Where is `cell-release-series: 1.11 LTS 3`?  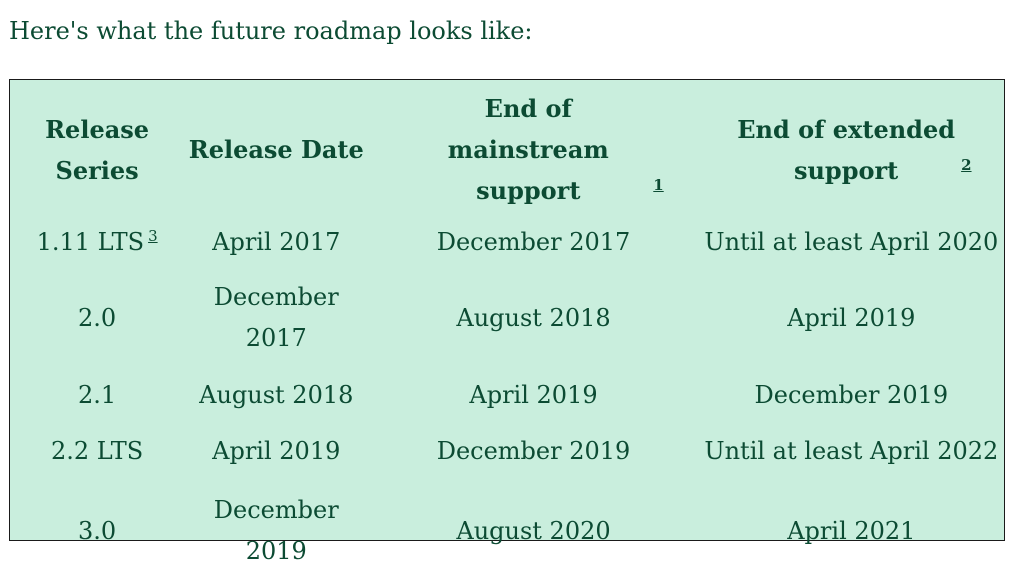
cell-release-series: 1.11 LTS 3 is located at coordinates (97, 242).